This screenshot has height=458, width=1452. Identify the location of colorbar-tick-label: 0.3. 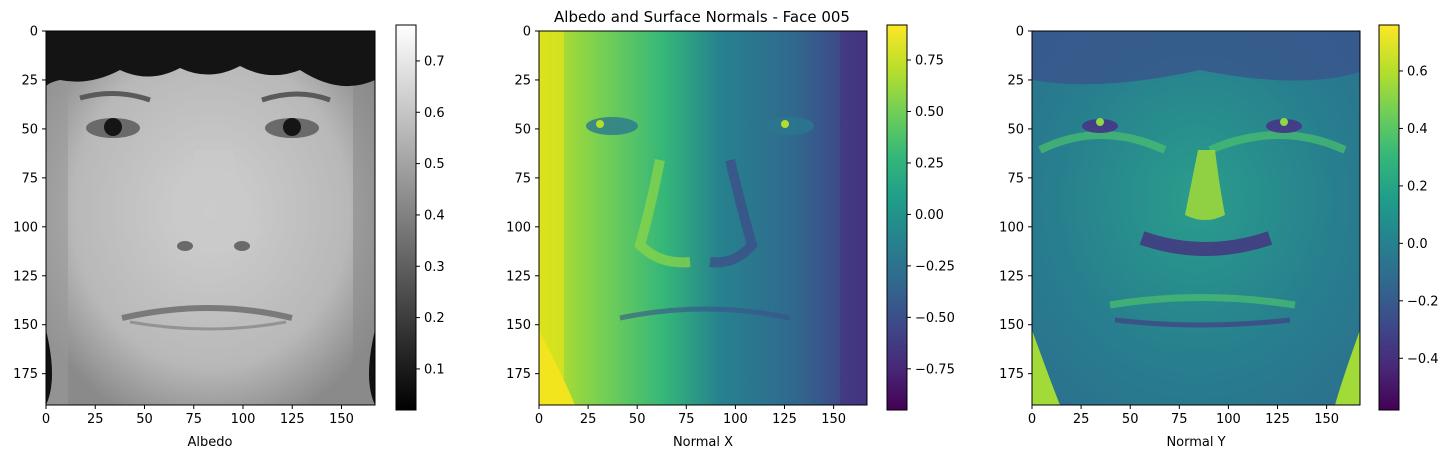
(434, 267).